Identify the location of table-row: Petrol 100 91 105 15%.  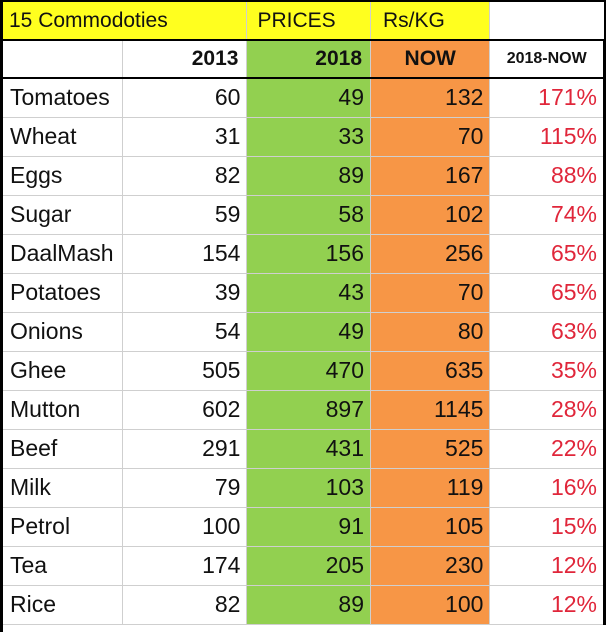
(304, 527).